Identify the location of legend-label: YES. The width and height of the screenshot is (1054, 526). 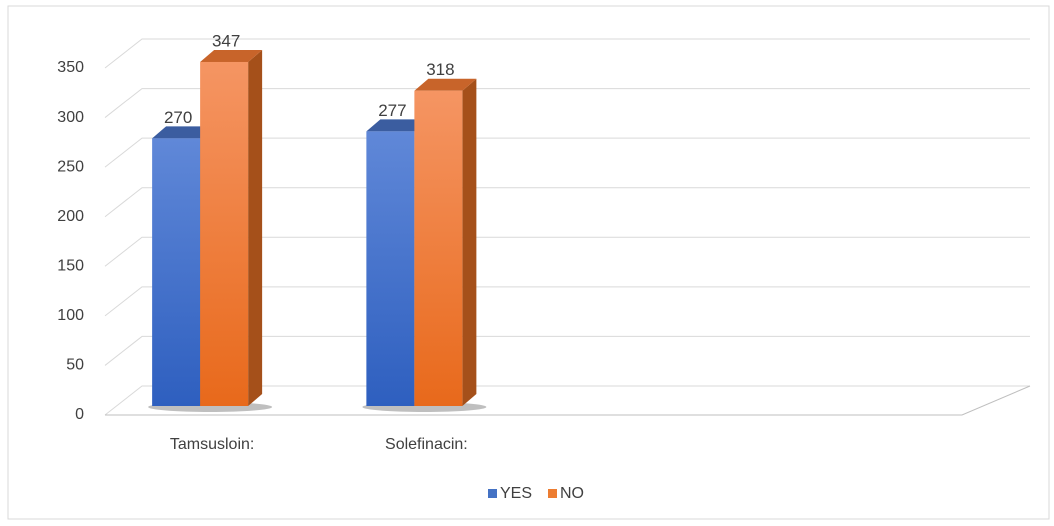
(516, 493).